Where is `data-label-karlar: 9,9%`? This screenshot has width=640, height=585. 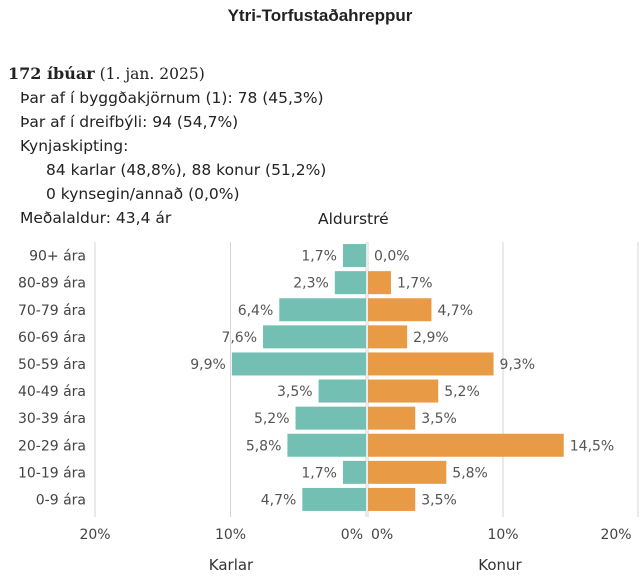 data-label-karlar: 9,9% is located at coordinates (208, 365).